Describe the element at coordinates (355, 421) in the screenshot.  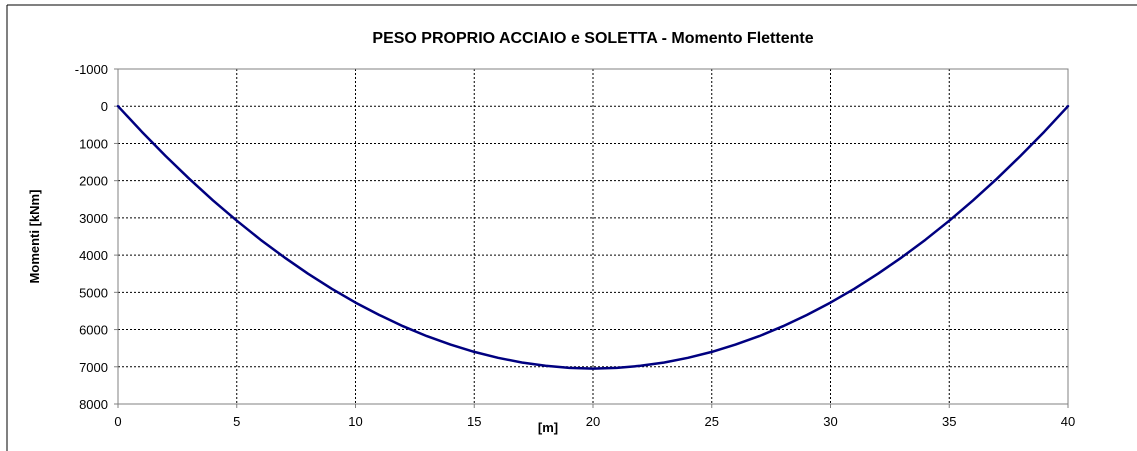
I see `x-tick-label: 10` at that location.